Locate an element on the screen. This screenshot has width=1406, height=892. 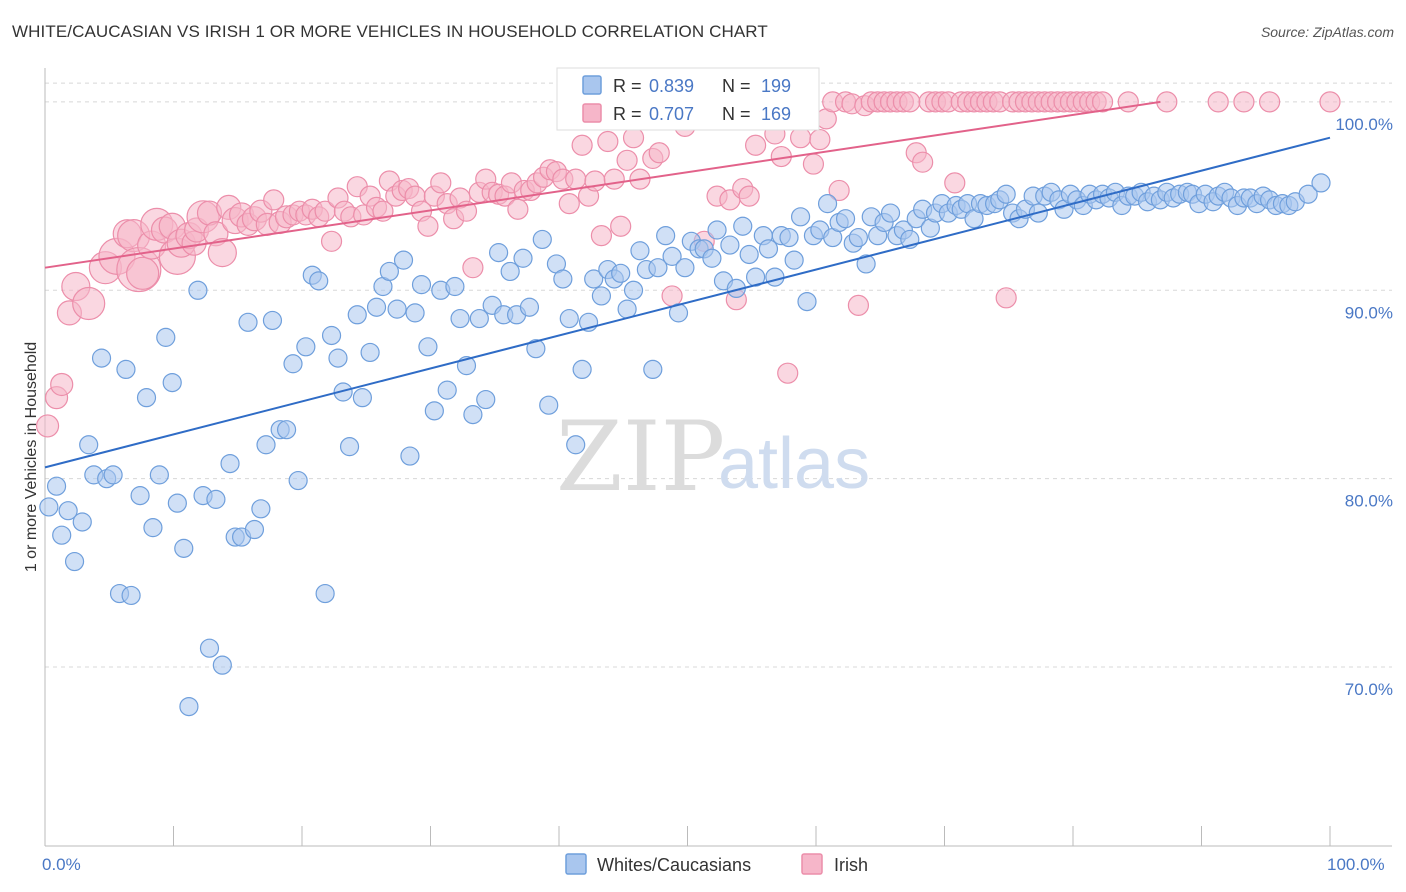
watermark-atlas: atlas is located at coordinates (794, 464).